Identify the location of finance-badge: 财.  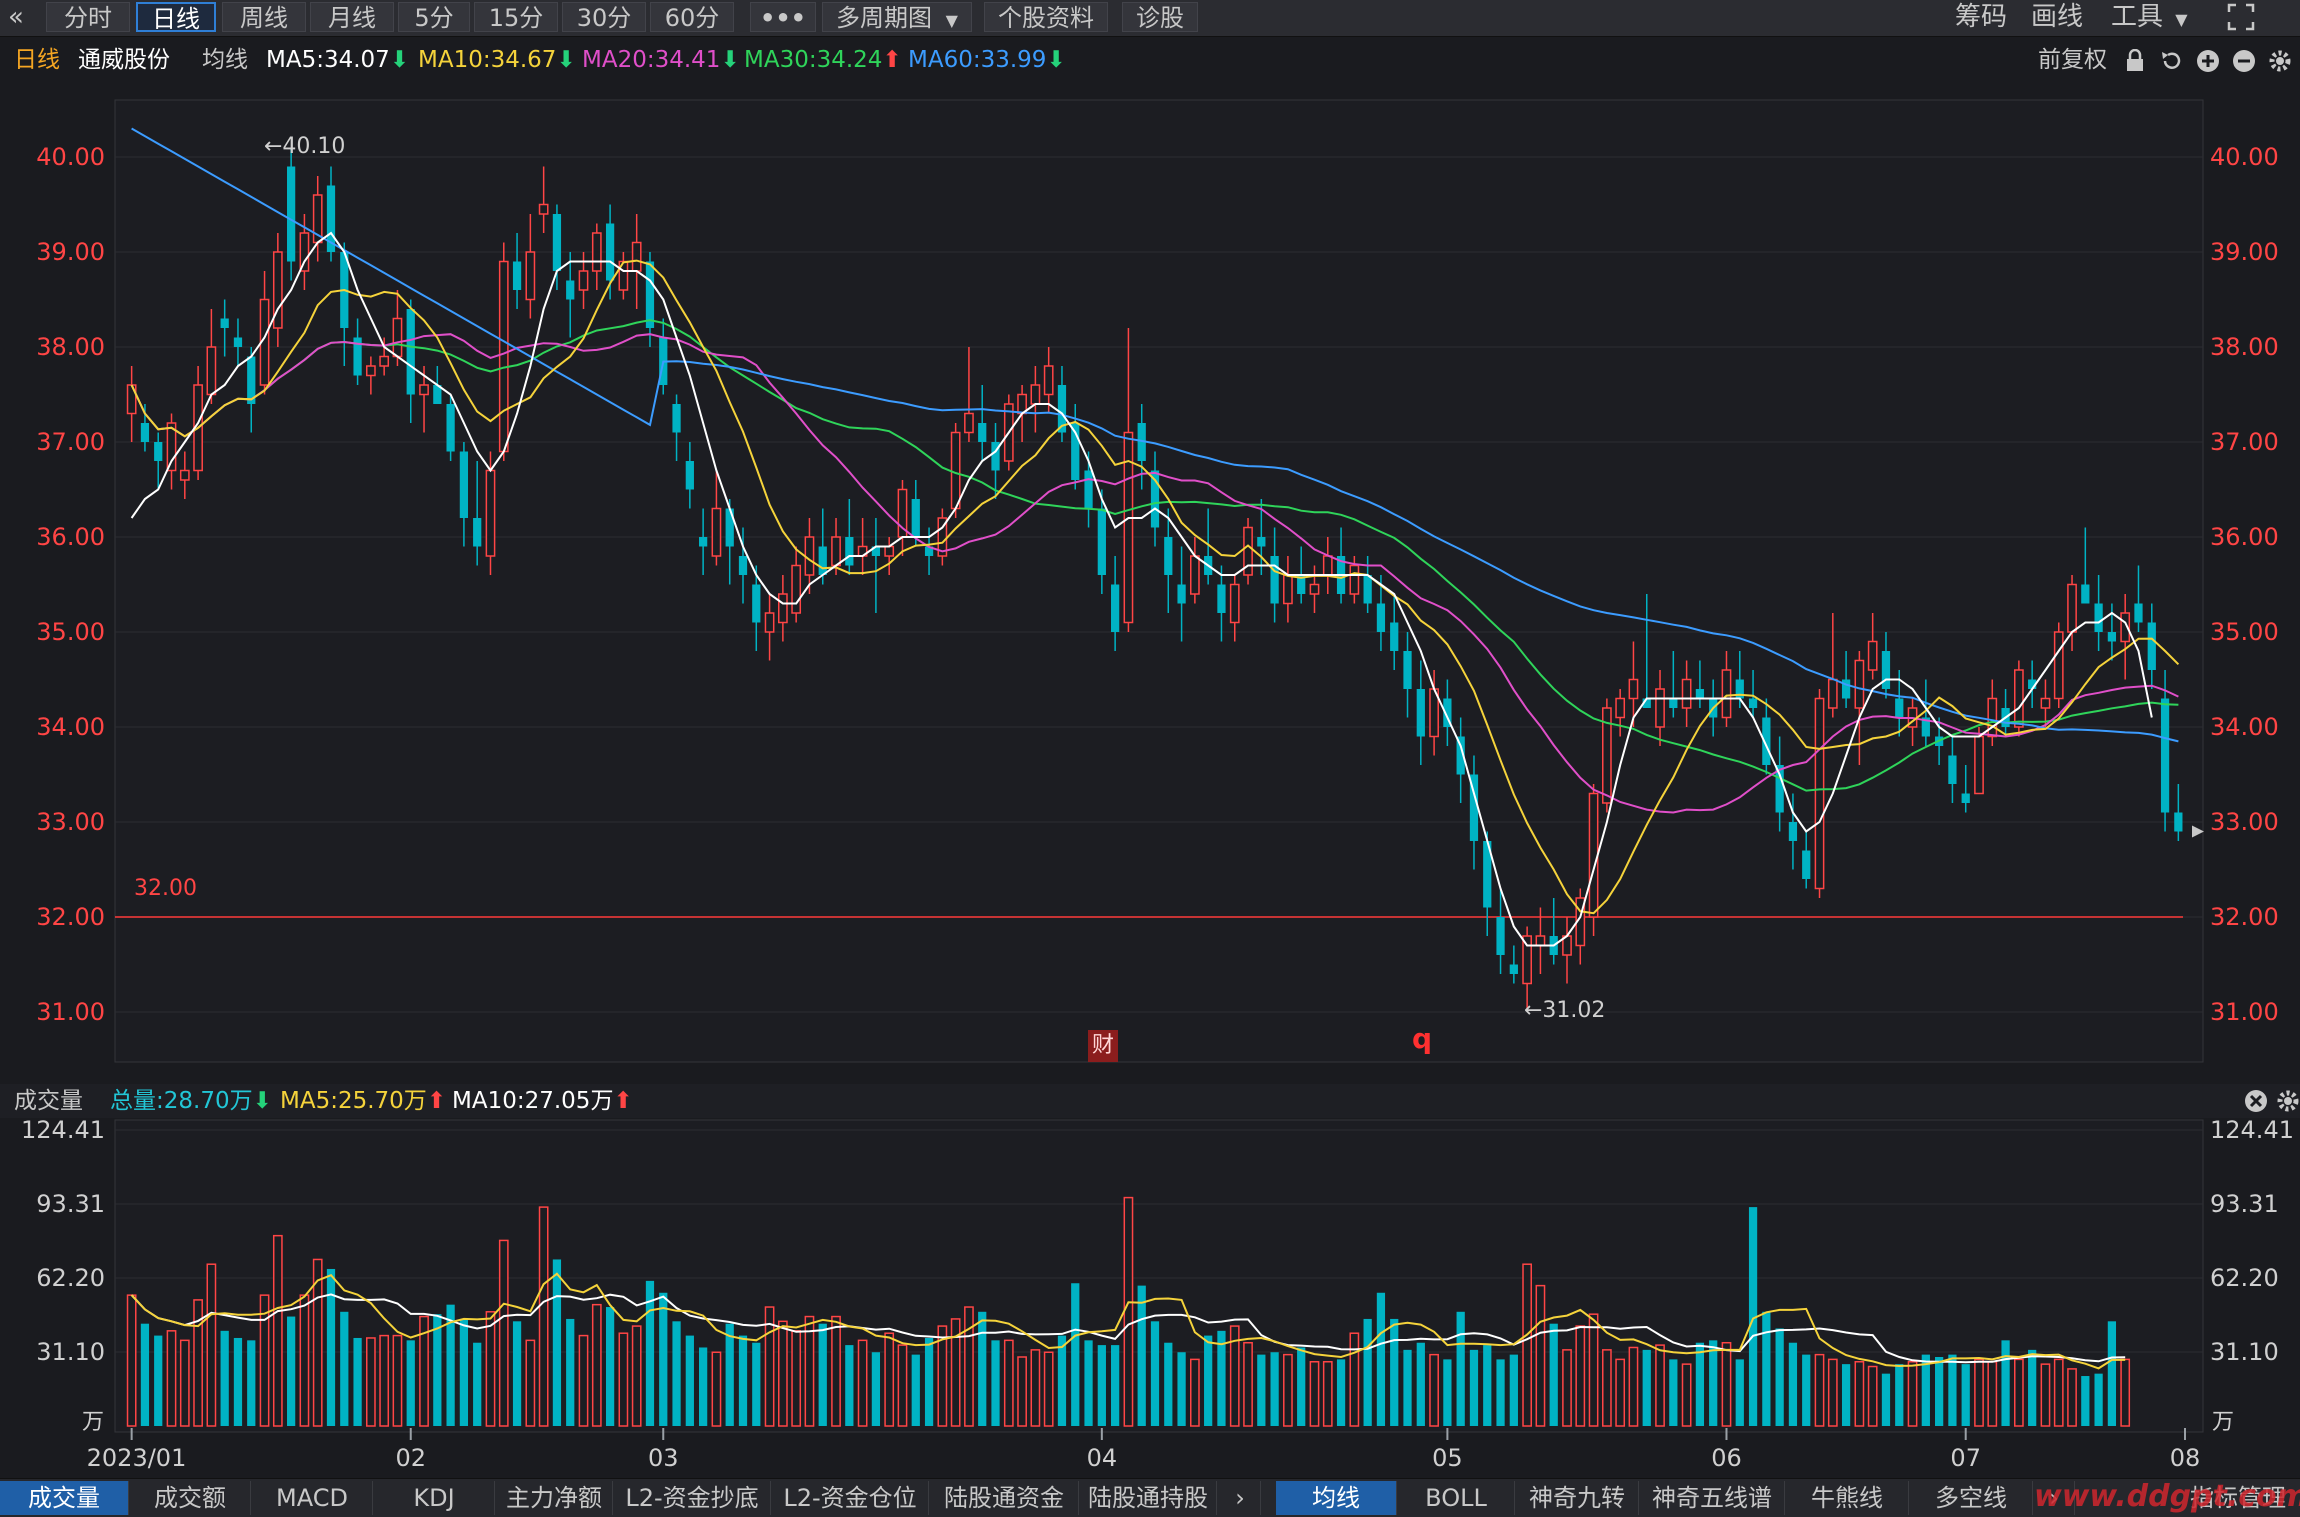
(1103, 1046).